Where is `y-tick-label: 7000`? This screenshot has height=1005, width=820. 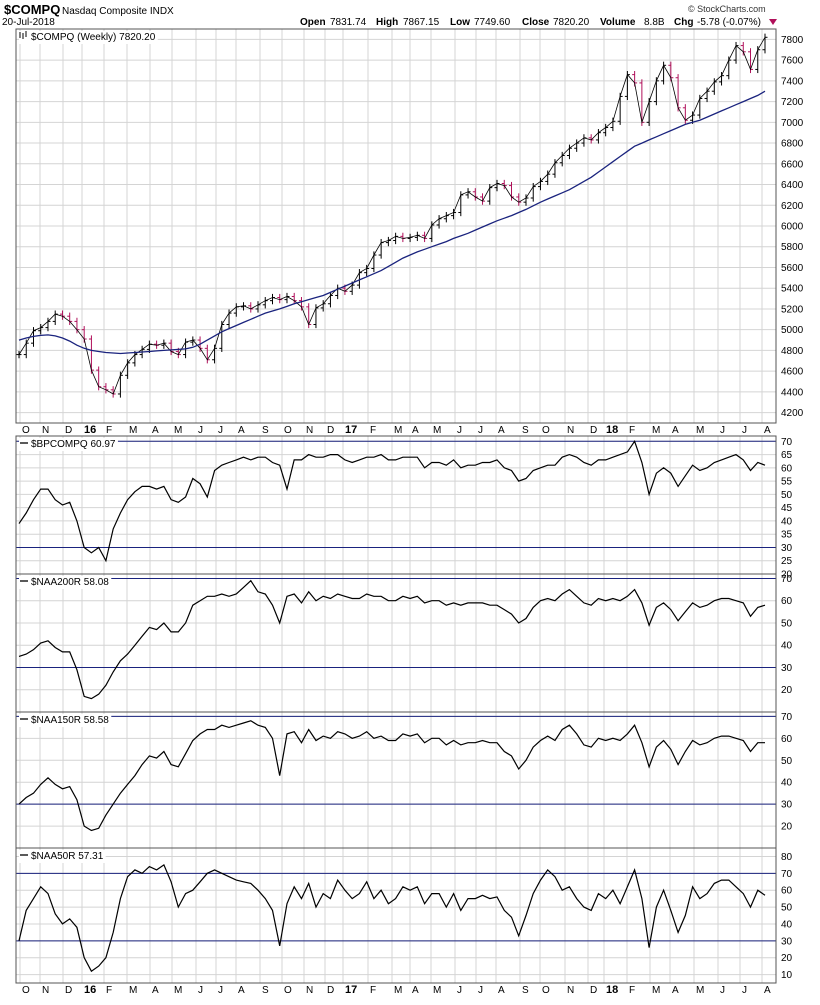 y-tick-label: 7000 is located at coordinates (792, 123).